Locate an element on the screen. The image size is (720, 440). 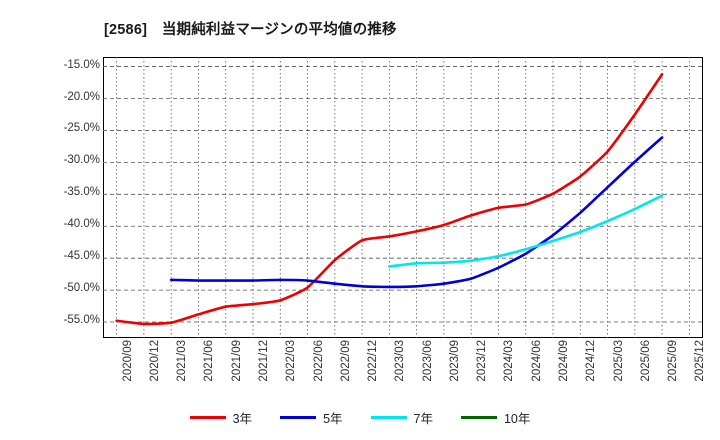
x-axis-tick-label: 2021/03 is located at coordinates (182, 361).